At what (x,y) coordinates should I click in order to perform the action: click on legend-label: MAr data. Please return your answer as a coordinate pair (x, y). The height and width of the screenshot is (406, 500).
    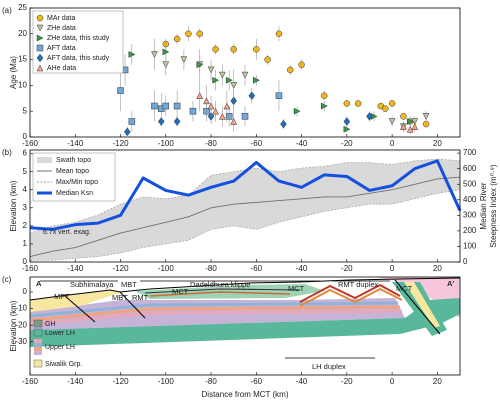
    Looking at the image, I should click on (61, 18).